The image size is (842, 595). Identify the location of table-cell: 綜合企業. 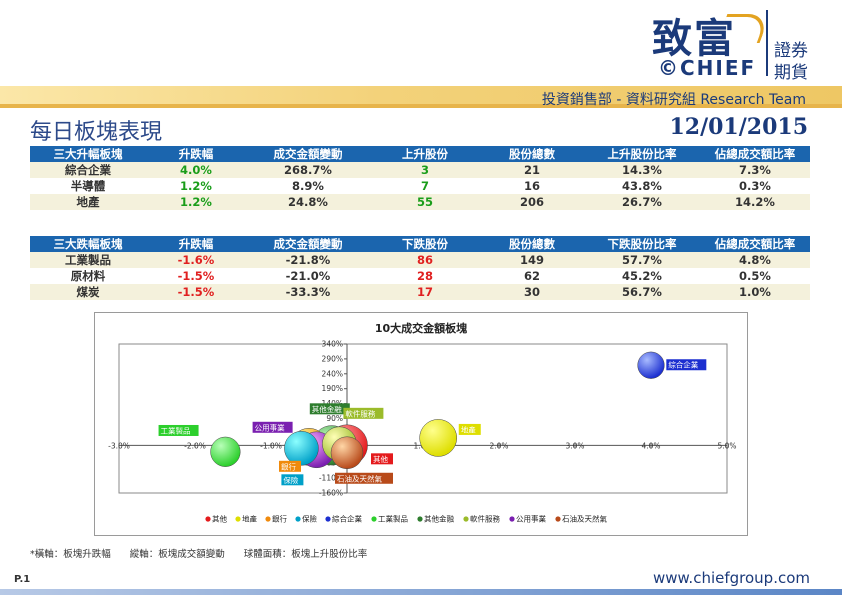
(88, 170).